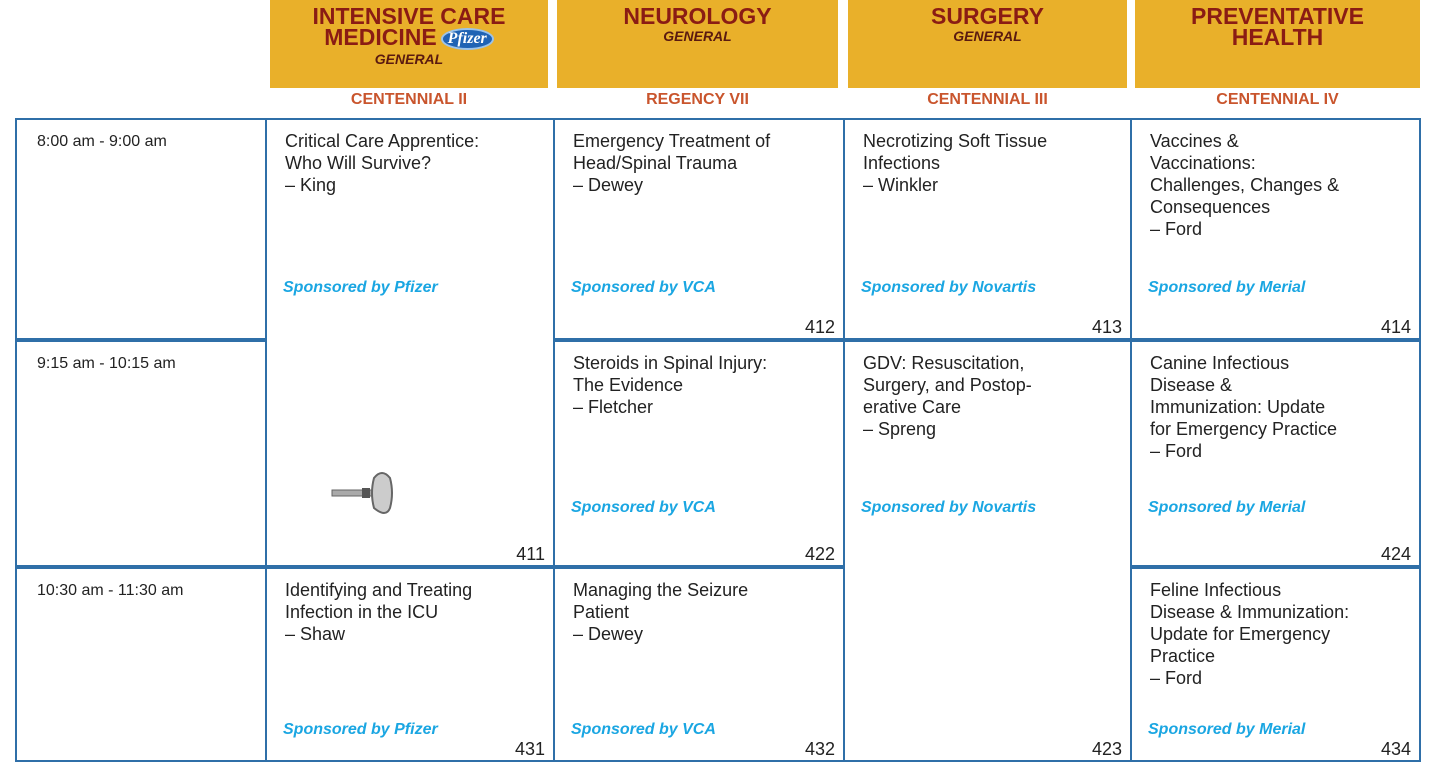 This screenshot has width=1429, height=762. What do you see at coordinates (467, 38) in the screenshot?
I see `sponsor-logo: Pfizer` at bounding box center [467, 38].